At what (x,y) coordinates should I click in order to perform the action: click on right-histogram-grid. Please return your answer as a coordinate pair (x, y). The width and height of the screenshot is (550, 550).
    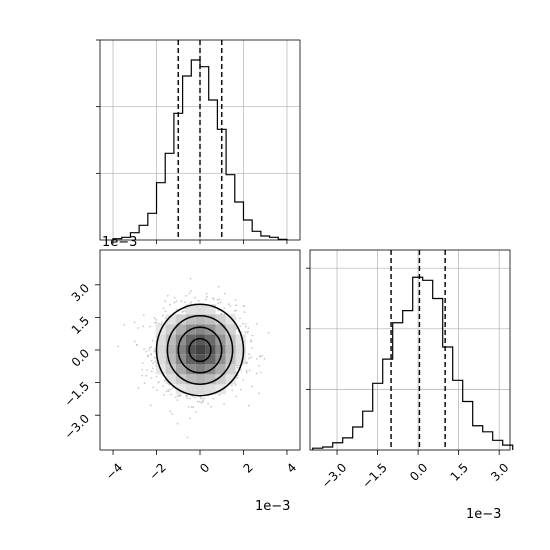
    Looking at the image, I should click on (410, 350).